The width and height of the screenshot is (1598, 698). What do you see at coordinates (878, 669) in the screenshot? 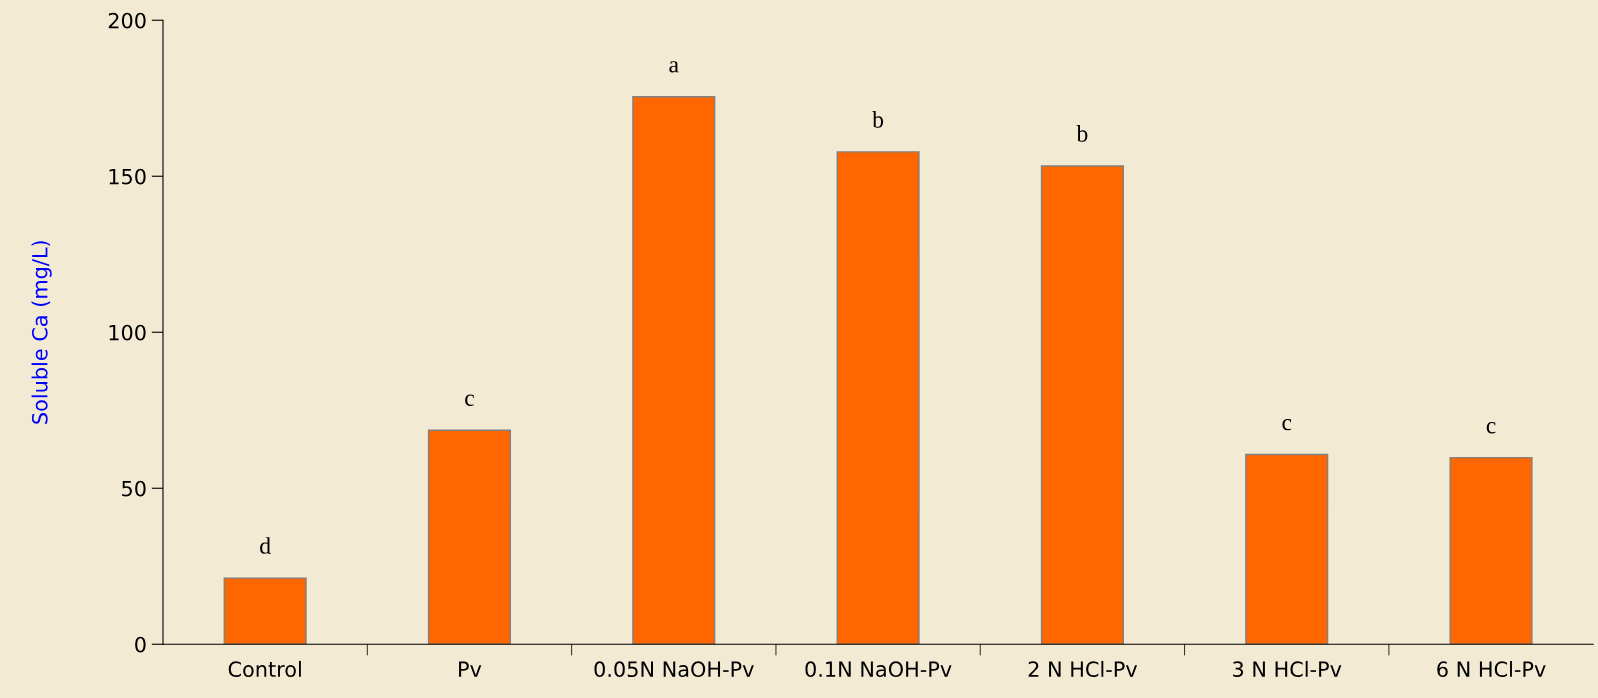
I see `x-tick-label: 0.1N NaOH-Pv` at bounding box center [878, 669].